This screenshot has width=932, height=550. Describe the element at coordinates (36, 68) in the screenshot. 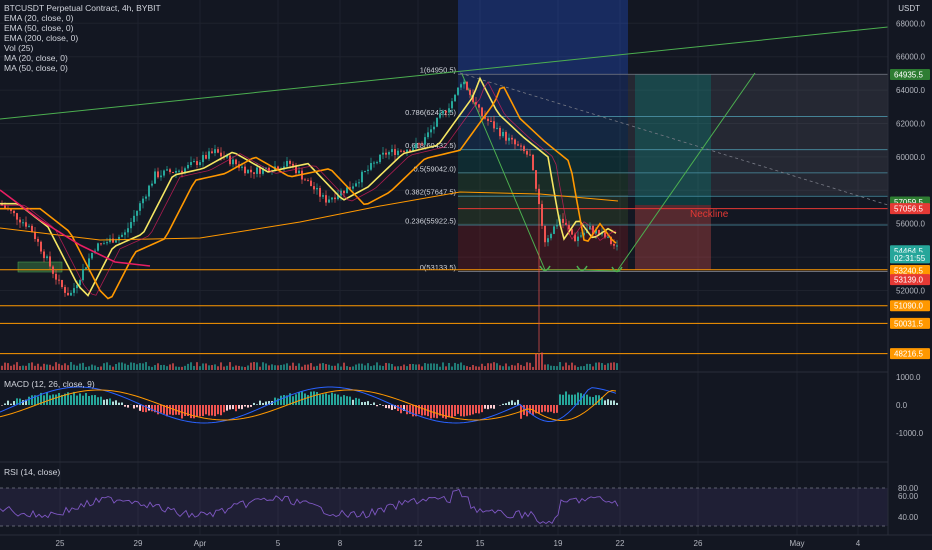

I see `indicator-ma50: MA (50, close, 0)` at that location.